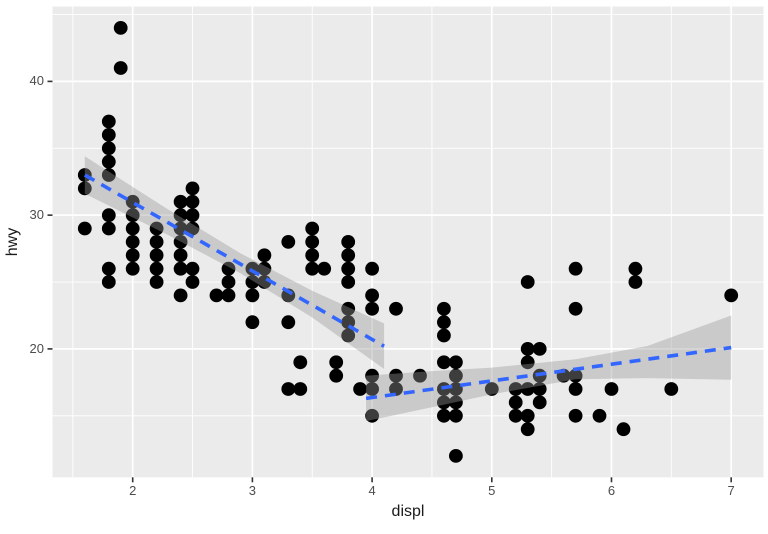 The width and height of the screenshot is (768, 534). I want to click on y-tick-label: 20, so click(36, 348).